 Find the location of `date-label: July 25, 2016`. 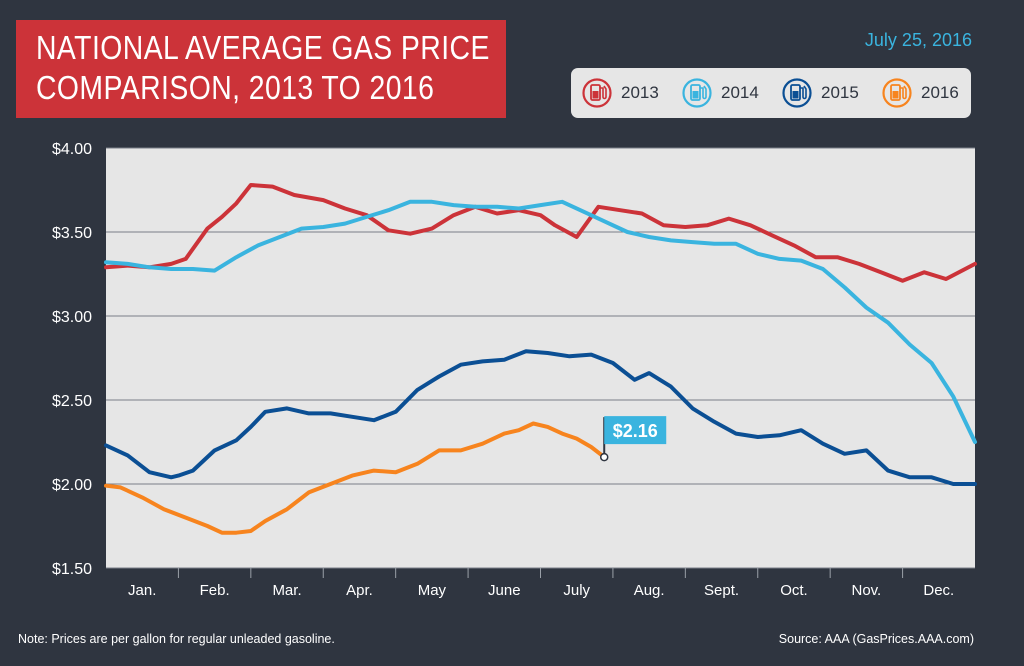

date-label: July 25, 2016 is located at coordinates (918, 40).